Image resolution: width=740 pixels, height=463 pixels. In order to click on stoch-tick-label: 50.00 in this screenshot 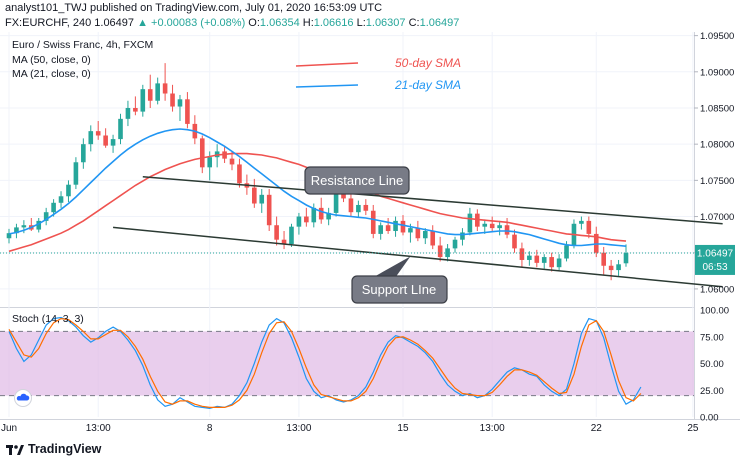, I will do `click(712, 364)`.